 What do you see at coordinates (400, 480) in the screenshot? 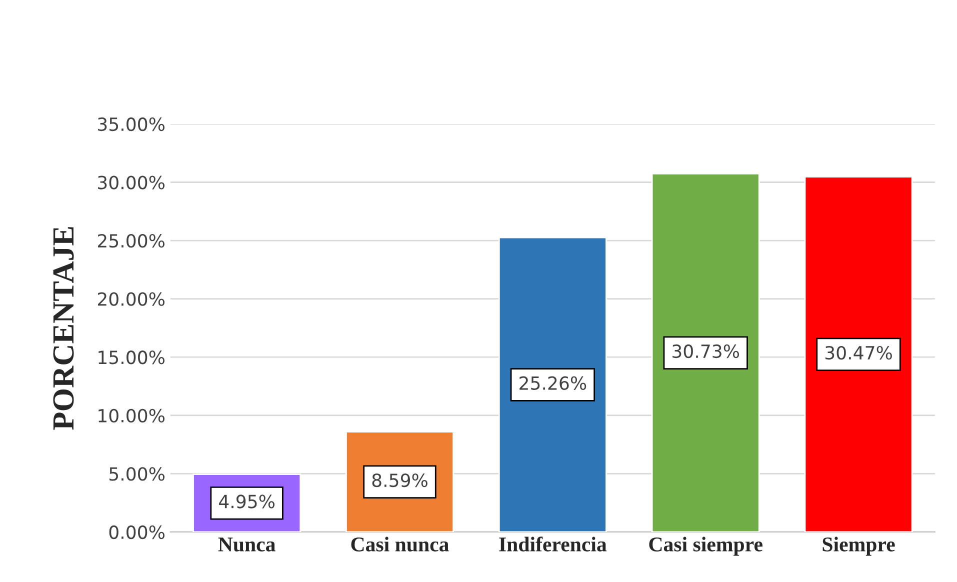
I see `data-label: 8.59%` at bounding box center [400, 480].